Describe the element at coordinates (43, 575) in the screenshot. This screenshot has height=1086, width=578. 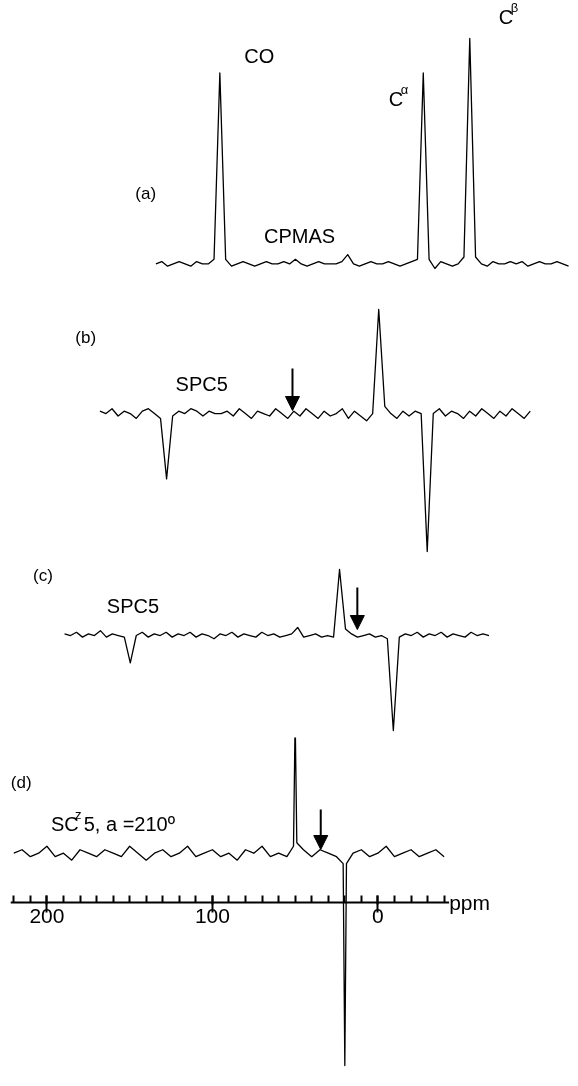
I see `chart-title: (c)` at that location.